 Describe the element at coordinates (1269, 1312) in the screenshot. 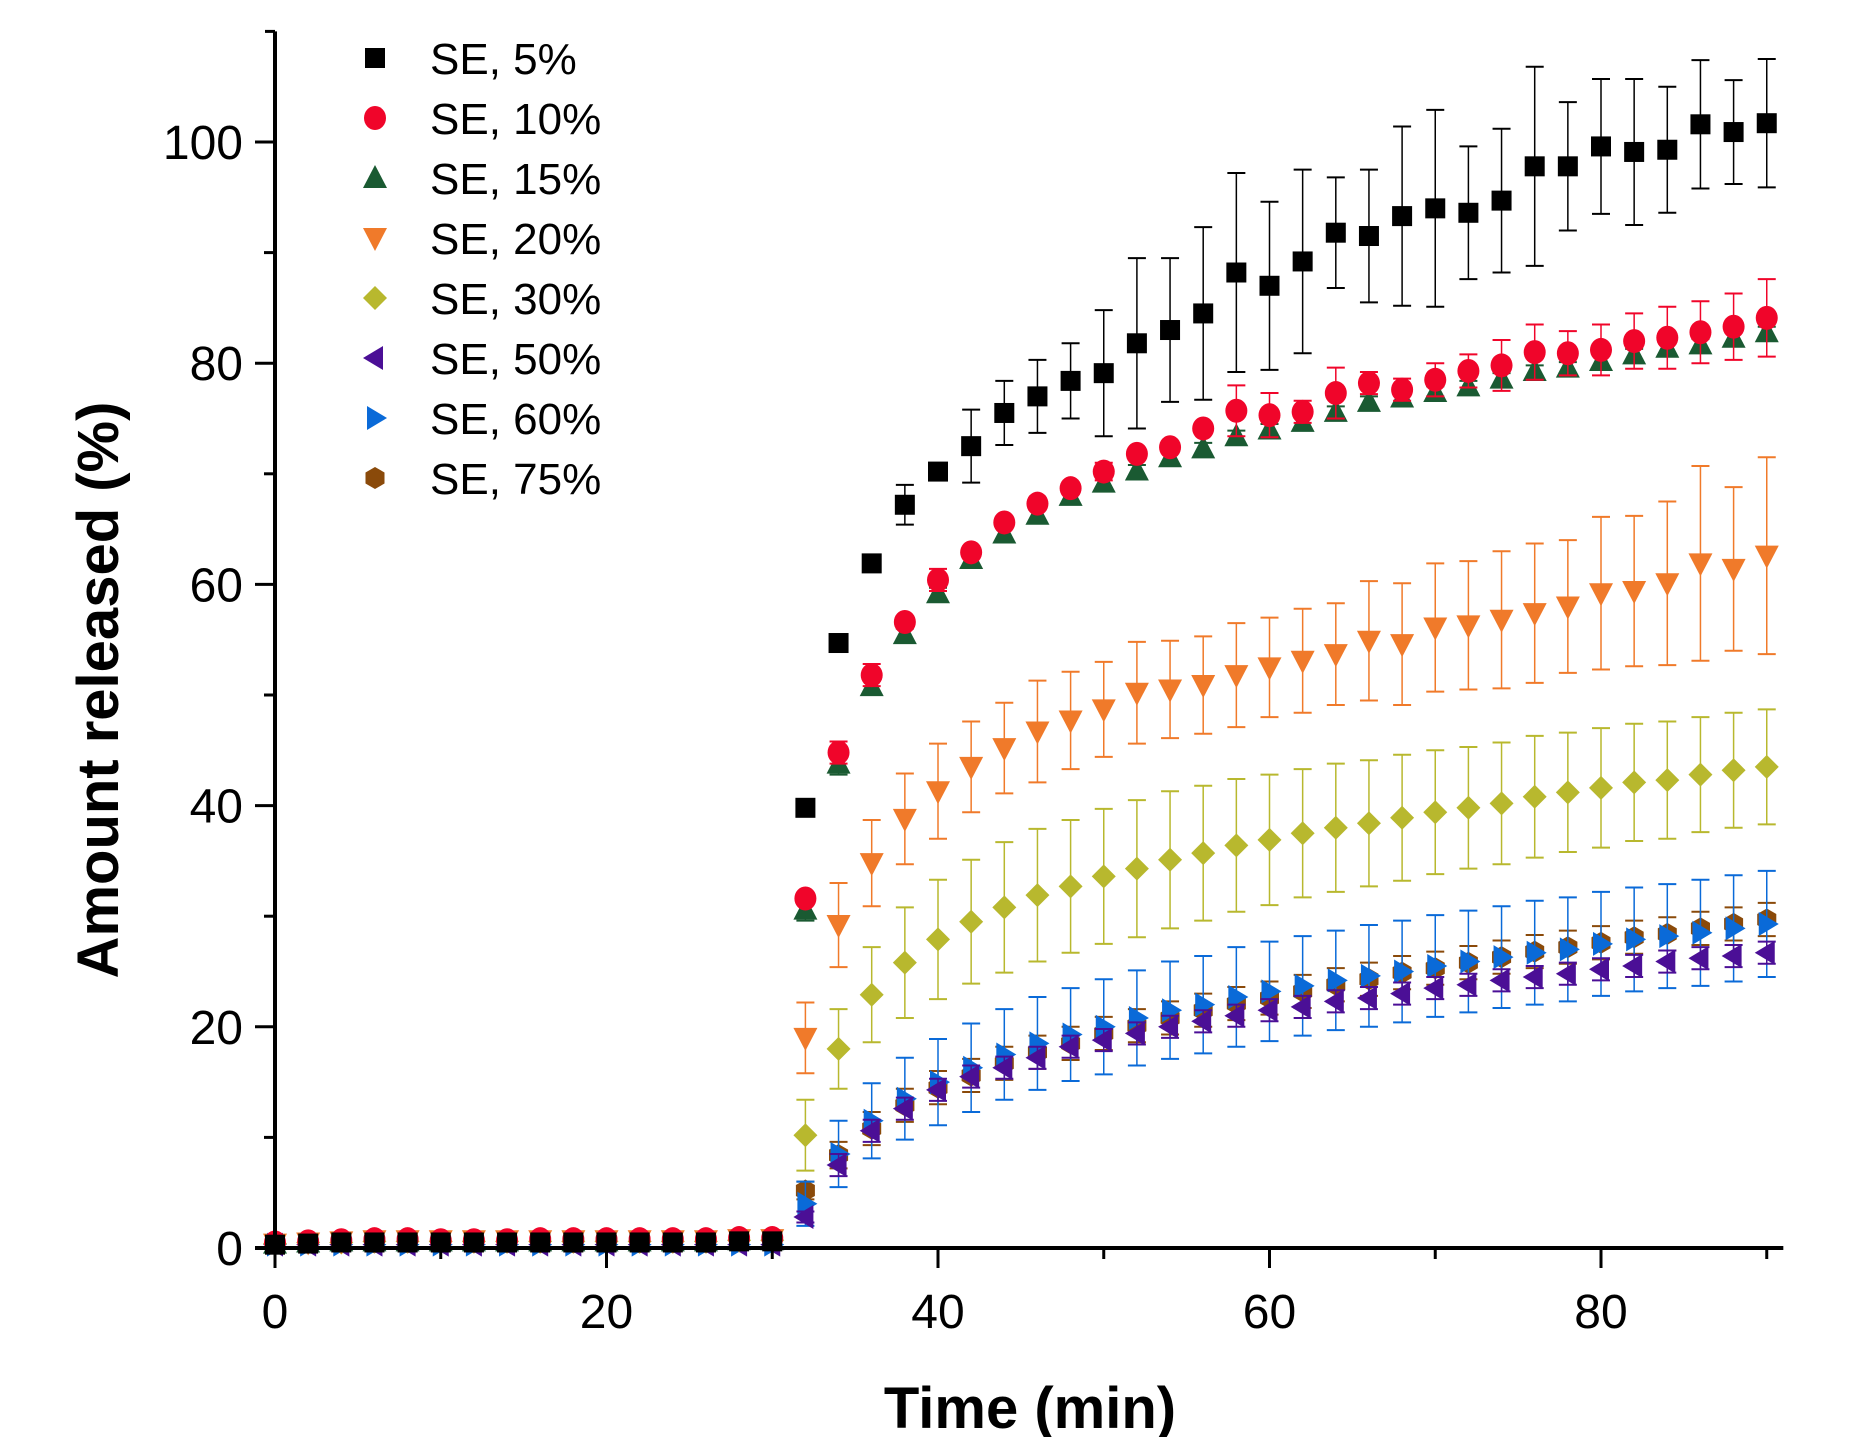

I see `x-tick-label: 60` at that location.